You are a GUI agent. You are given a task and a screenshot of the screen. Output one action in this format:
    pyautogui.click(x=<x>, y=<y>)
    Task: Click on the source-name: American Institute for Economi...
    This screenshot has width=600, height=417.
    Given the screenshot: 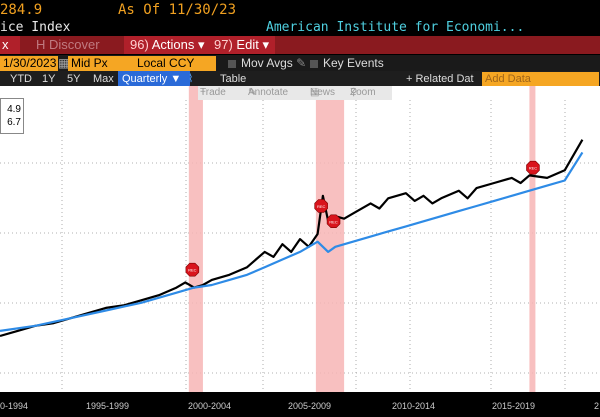 What is the action you would take?
    pyautogui.click(x=395, y=27)
    